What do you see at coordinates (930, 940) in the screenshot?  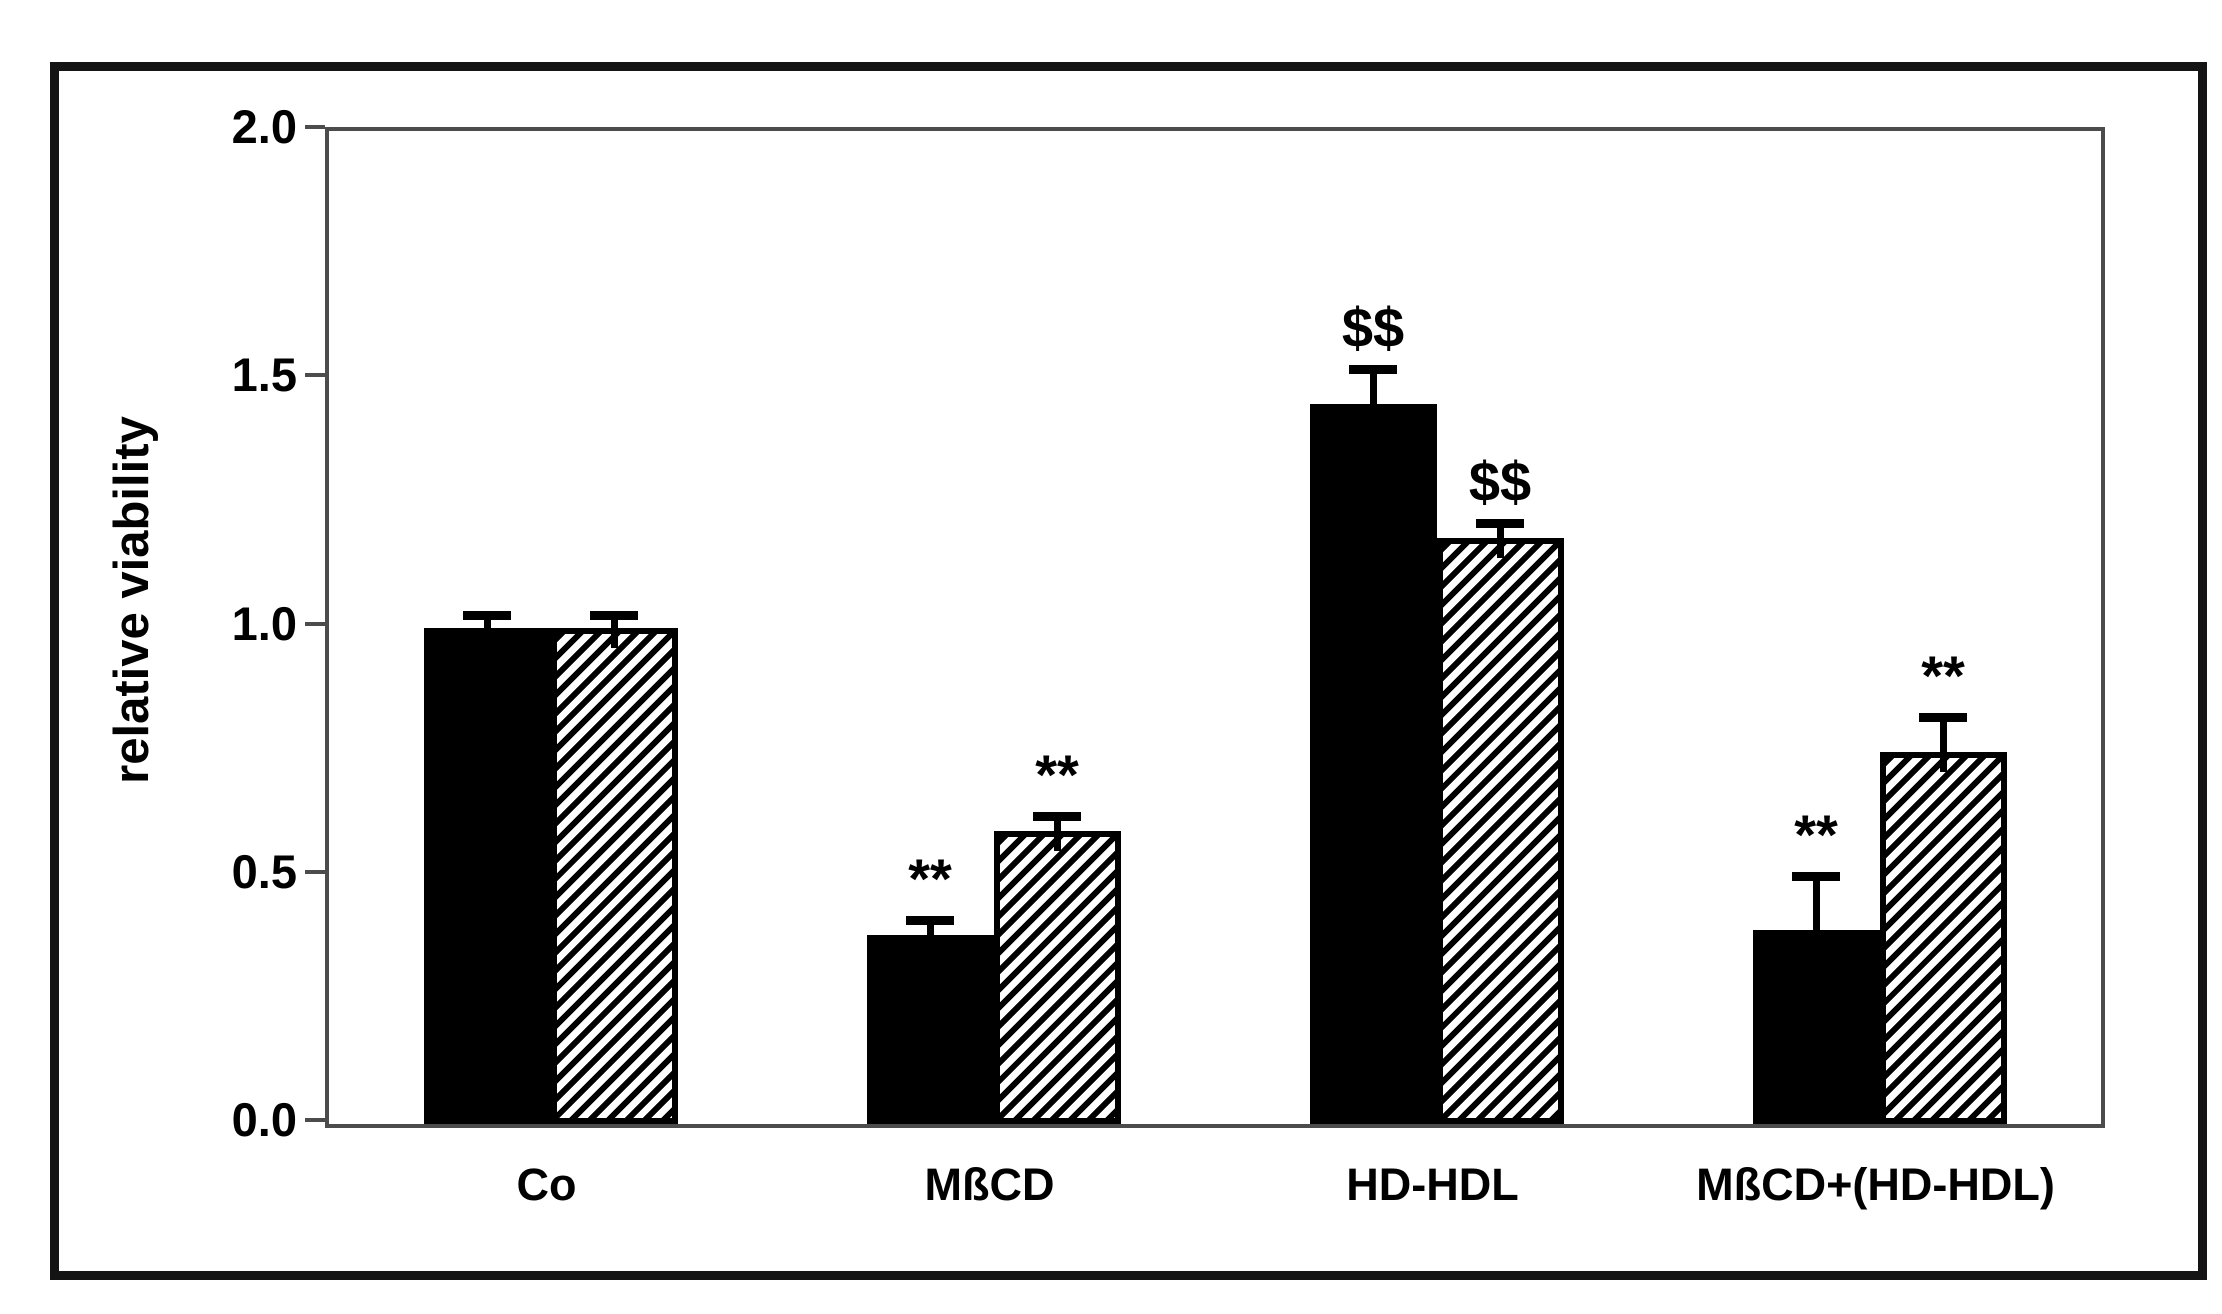 I see `error-bar-stem-solid-black-bars-MßCD` at bounding box center [930, 940].